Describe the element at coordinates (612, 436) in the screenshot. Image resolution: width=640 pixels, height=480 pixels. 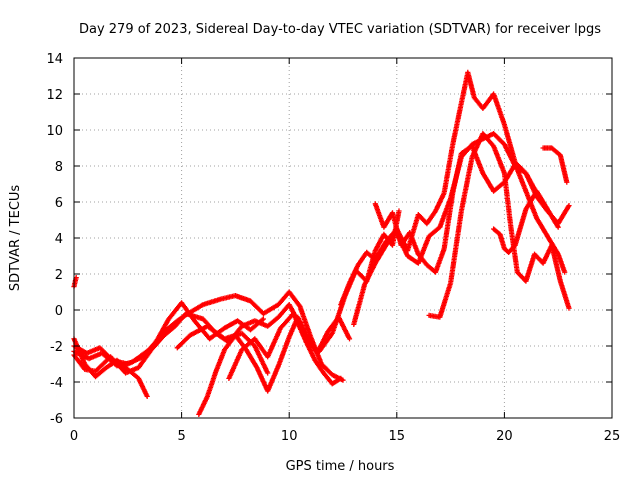
I see `x-tick-label: 25` at that location.